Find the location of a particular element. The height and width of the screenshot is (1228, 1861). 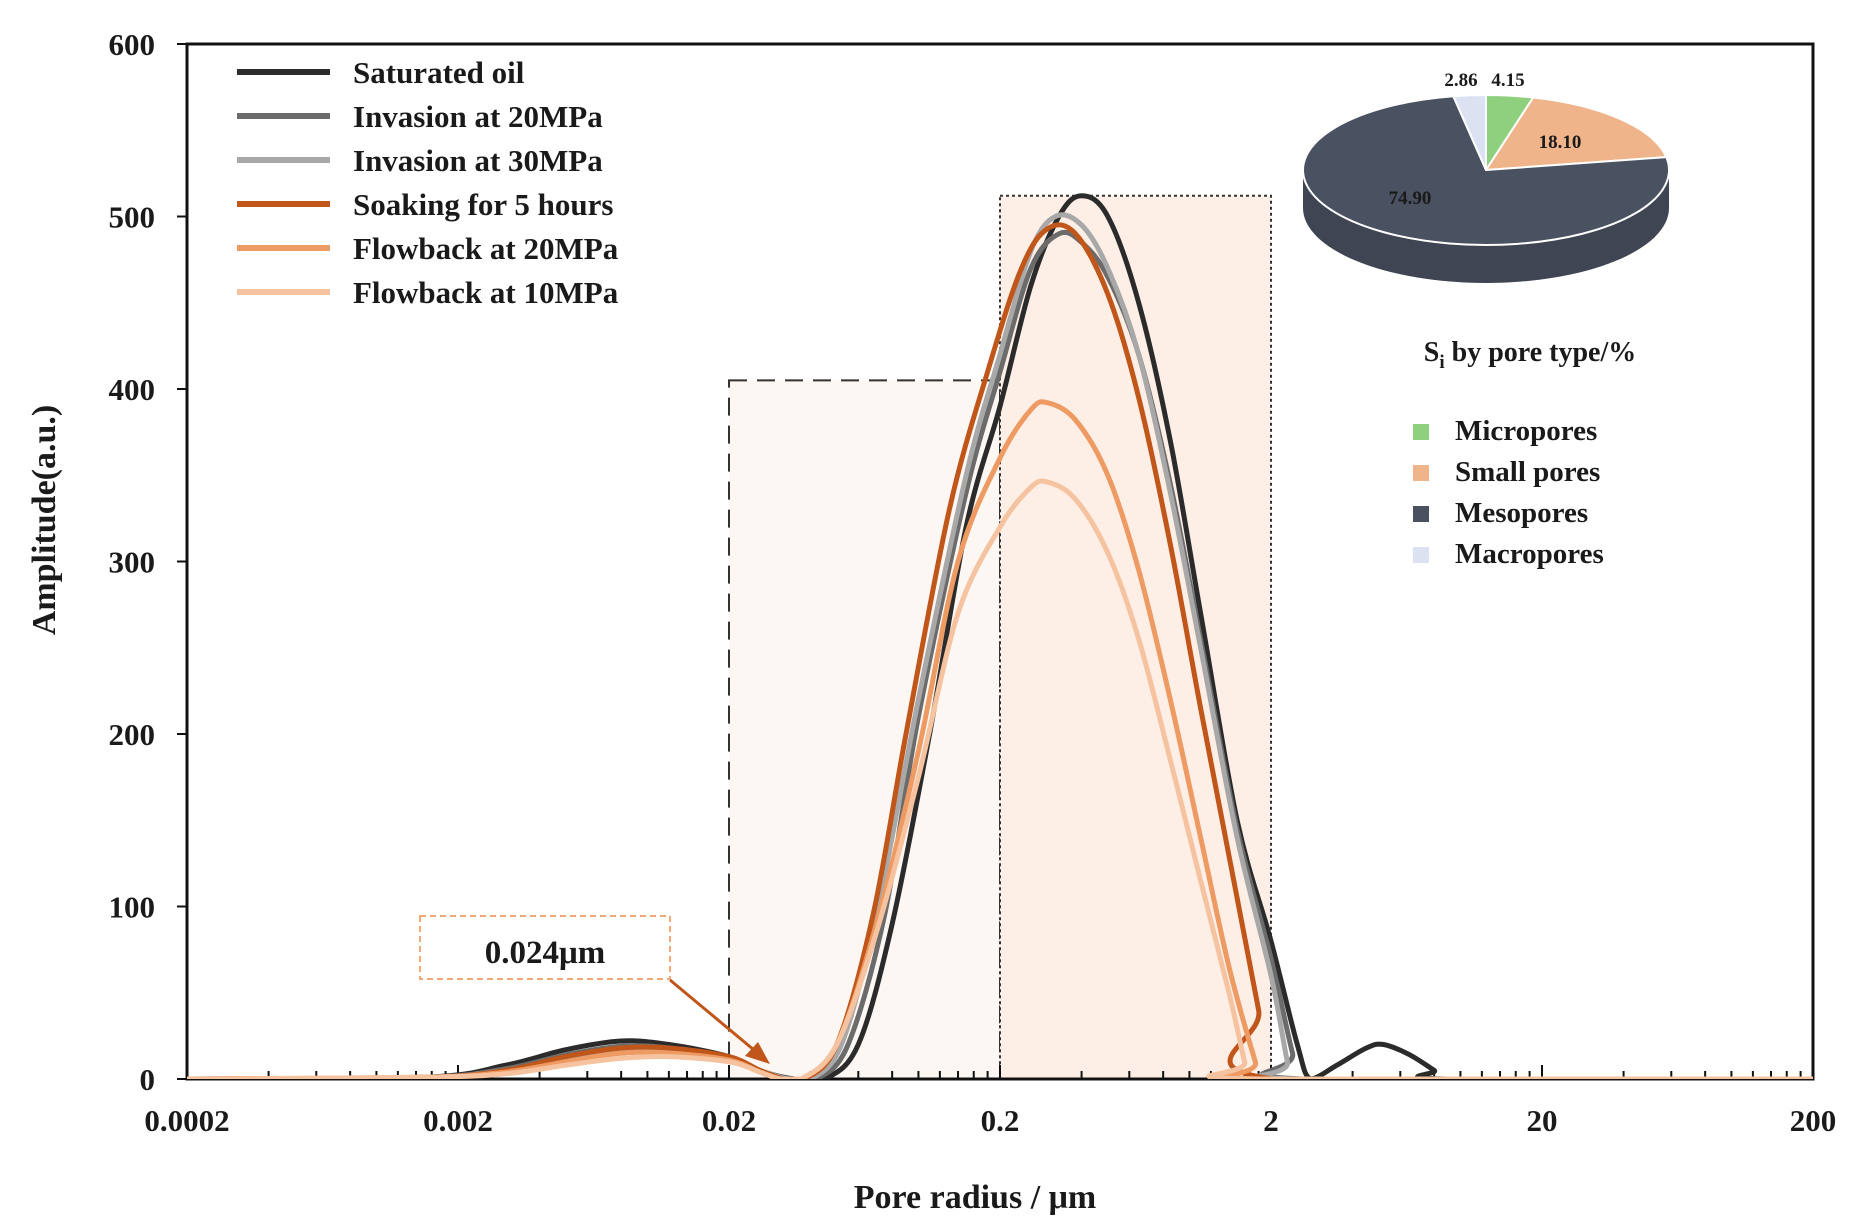

pie-legend: Micropores Small pores Mesopores Macropores is located at coordinates (1508, 492).